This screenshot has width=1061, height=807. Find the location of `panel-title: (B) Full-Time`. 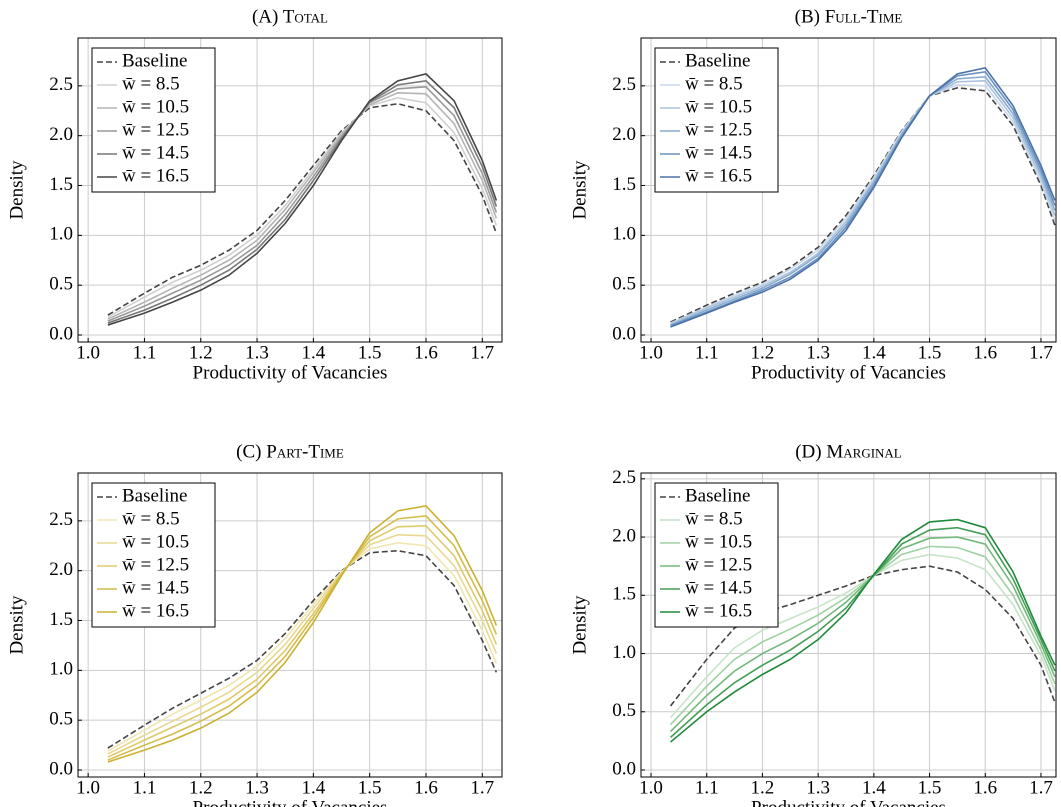

panel-title: (B) Full-Time is located at coordinates (849, 16).